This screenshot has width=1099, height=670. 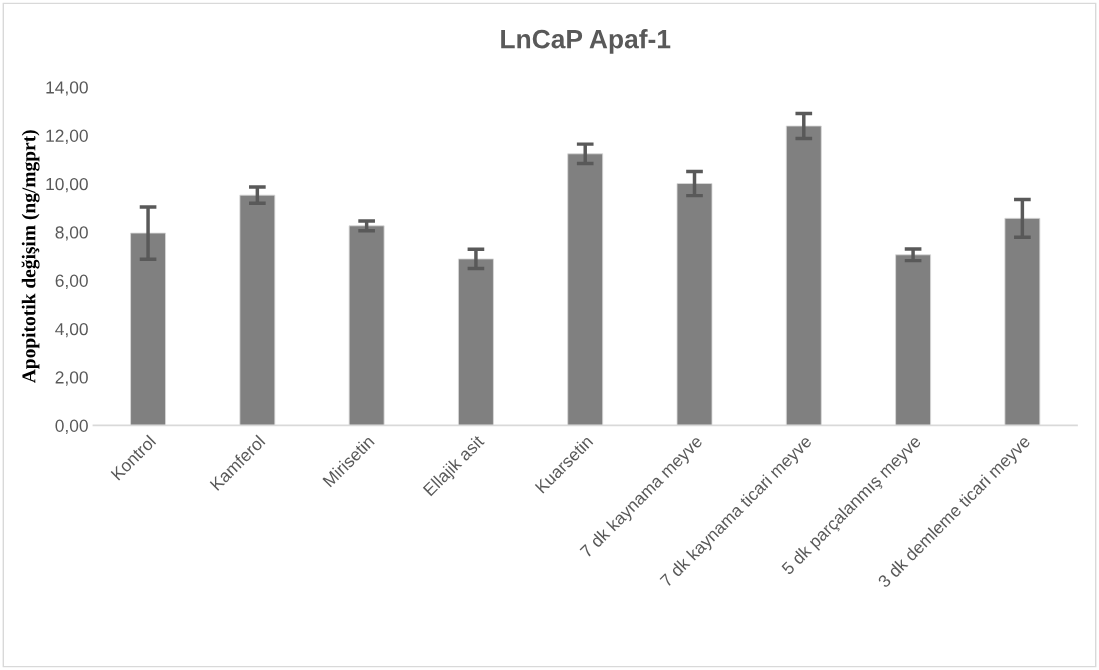 I want to click on chart-title: LnCaP Apaf-1, so click(x=586, y=41).